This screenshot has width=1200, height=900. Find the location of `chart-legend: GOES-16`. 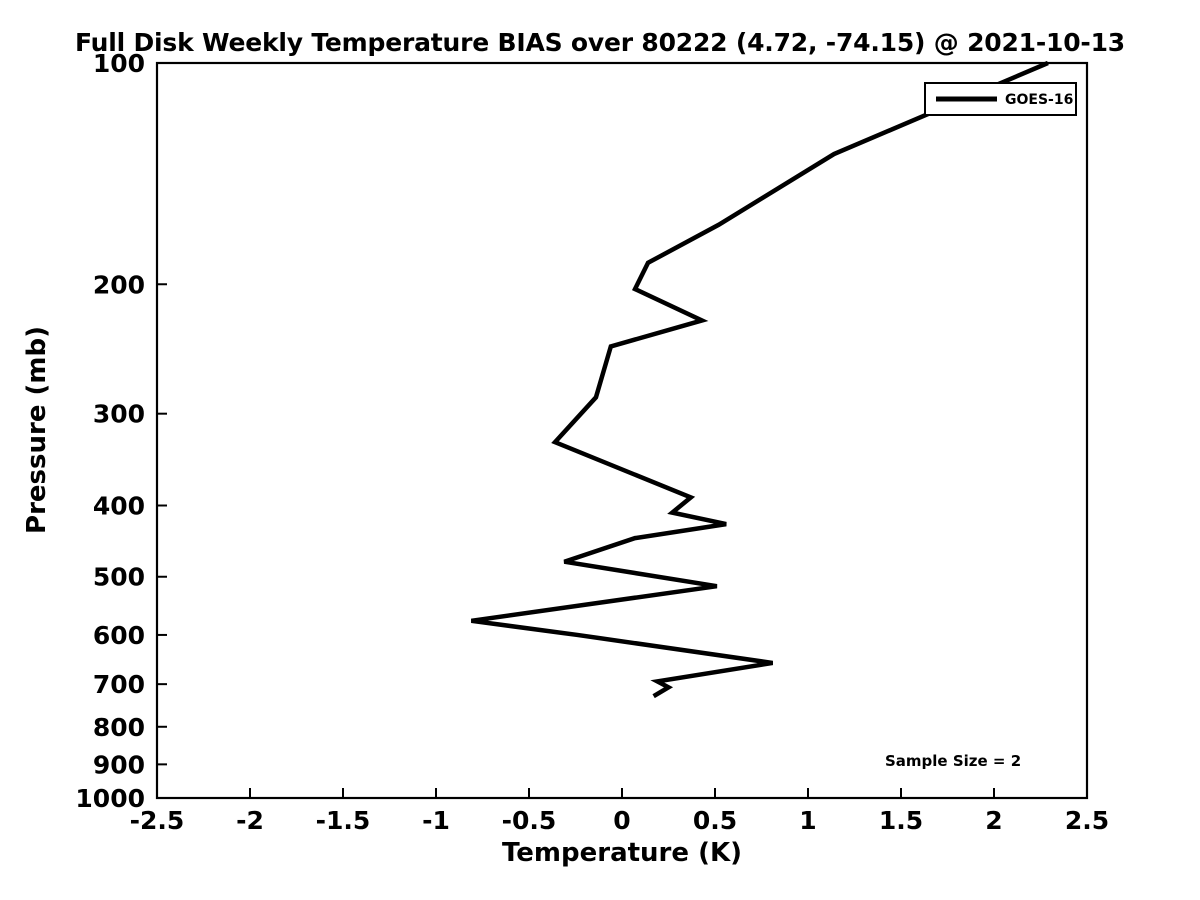

chart-legend: GOES-16 is located at coordinates (1000, 99).